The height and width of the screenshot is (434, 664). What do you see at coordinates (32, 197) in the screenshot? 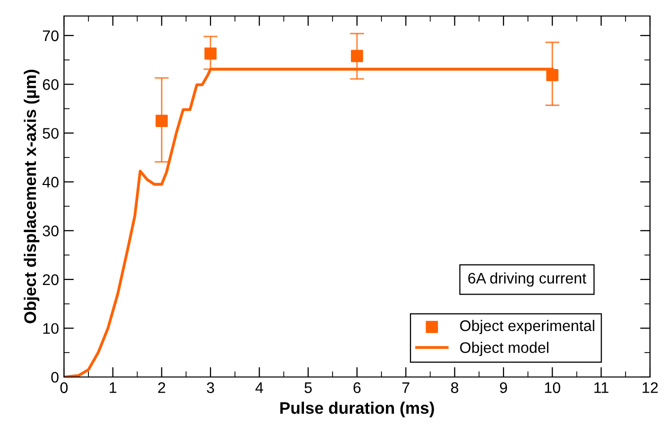
I see `y-axis-title: Object displacement x-axis (µm)` at bounding box center [32, 197].